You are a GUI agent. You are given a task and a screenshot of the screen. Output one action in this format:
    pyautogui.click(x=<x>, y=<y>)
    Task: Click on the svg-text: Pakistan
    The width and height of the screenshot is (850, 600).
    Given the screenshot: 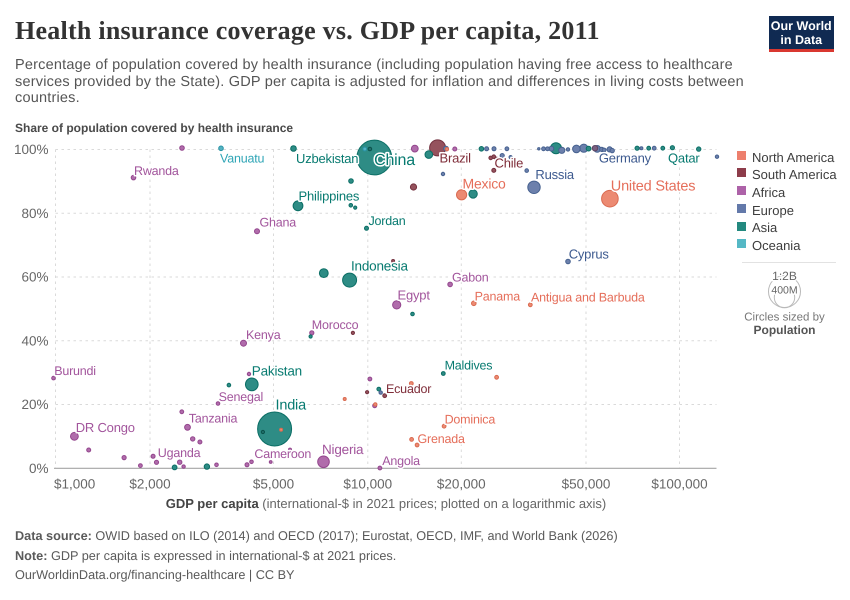 What is the action you would take?
    pyautogui.click(x=277, y=370)
    